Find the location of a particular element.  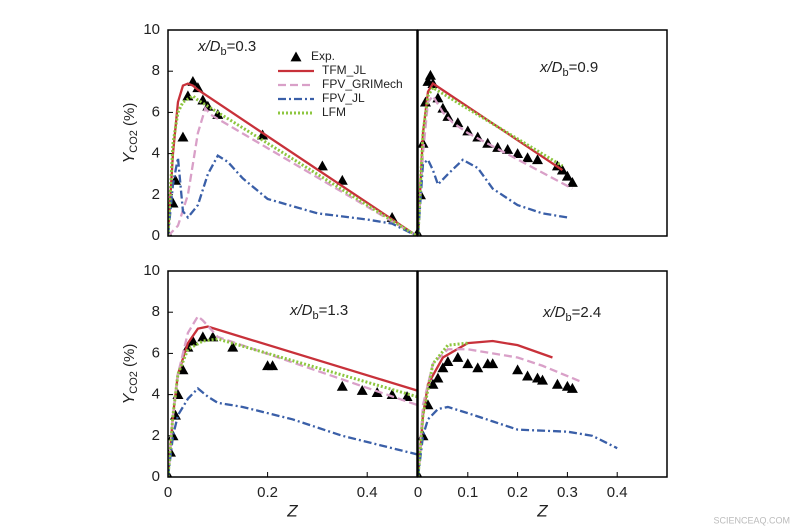

panel-label: x/Db=0.9 is located at coordinates (568, 69).